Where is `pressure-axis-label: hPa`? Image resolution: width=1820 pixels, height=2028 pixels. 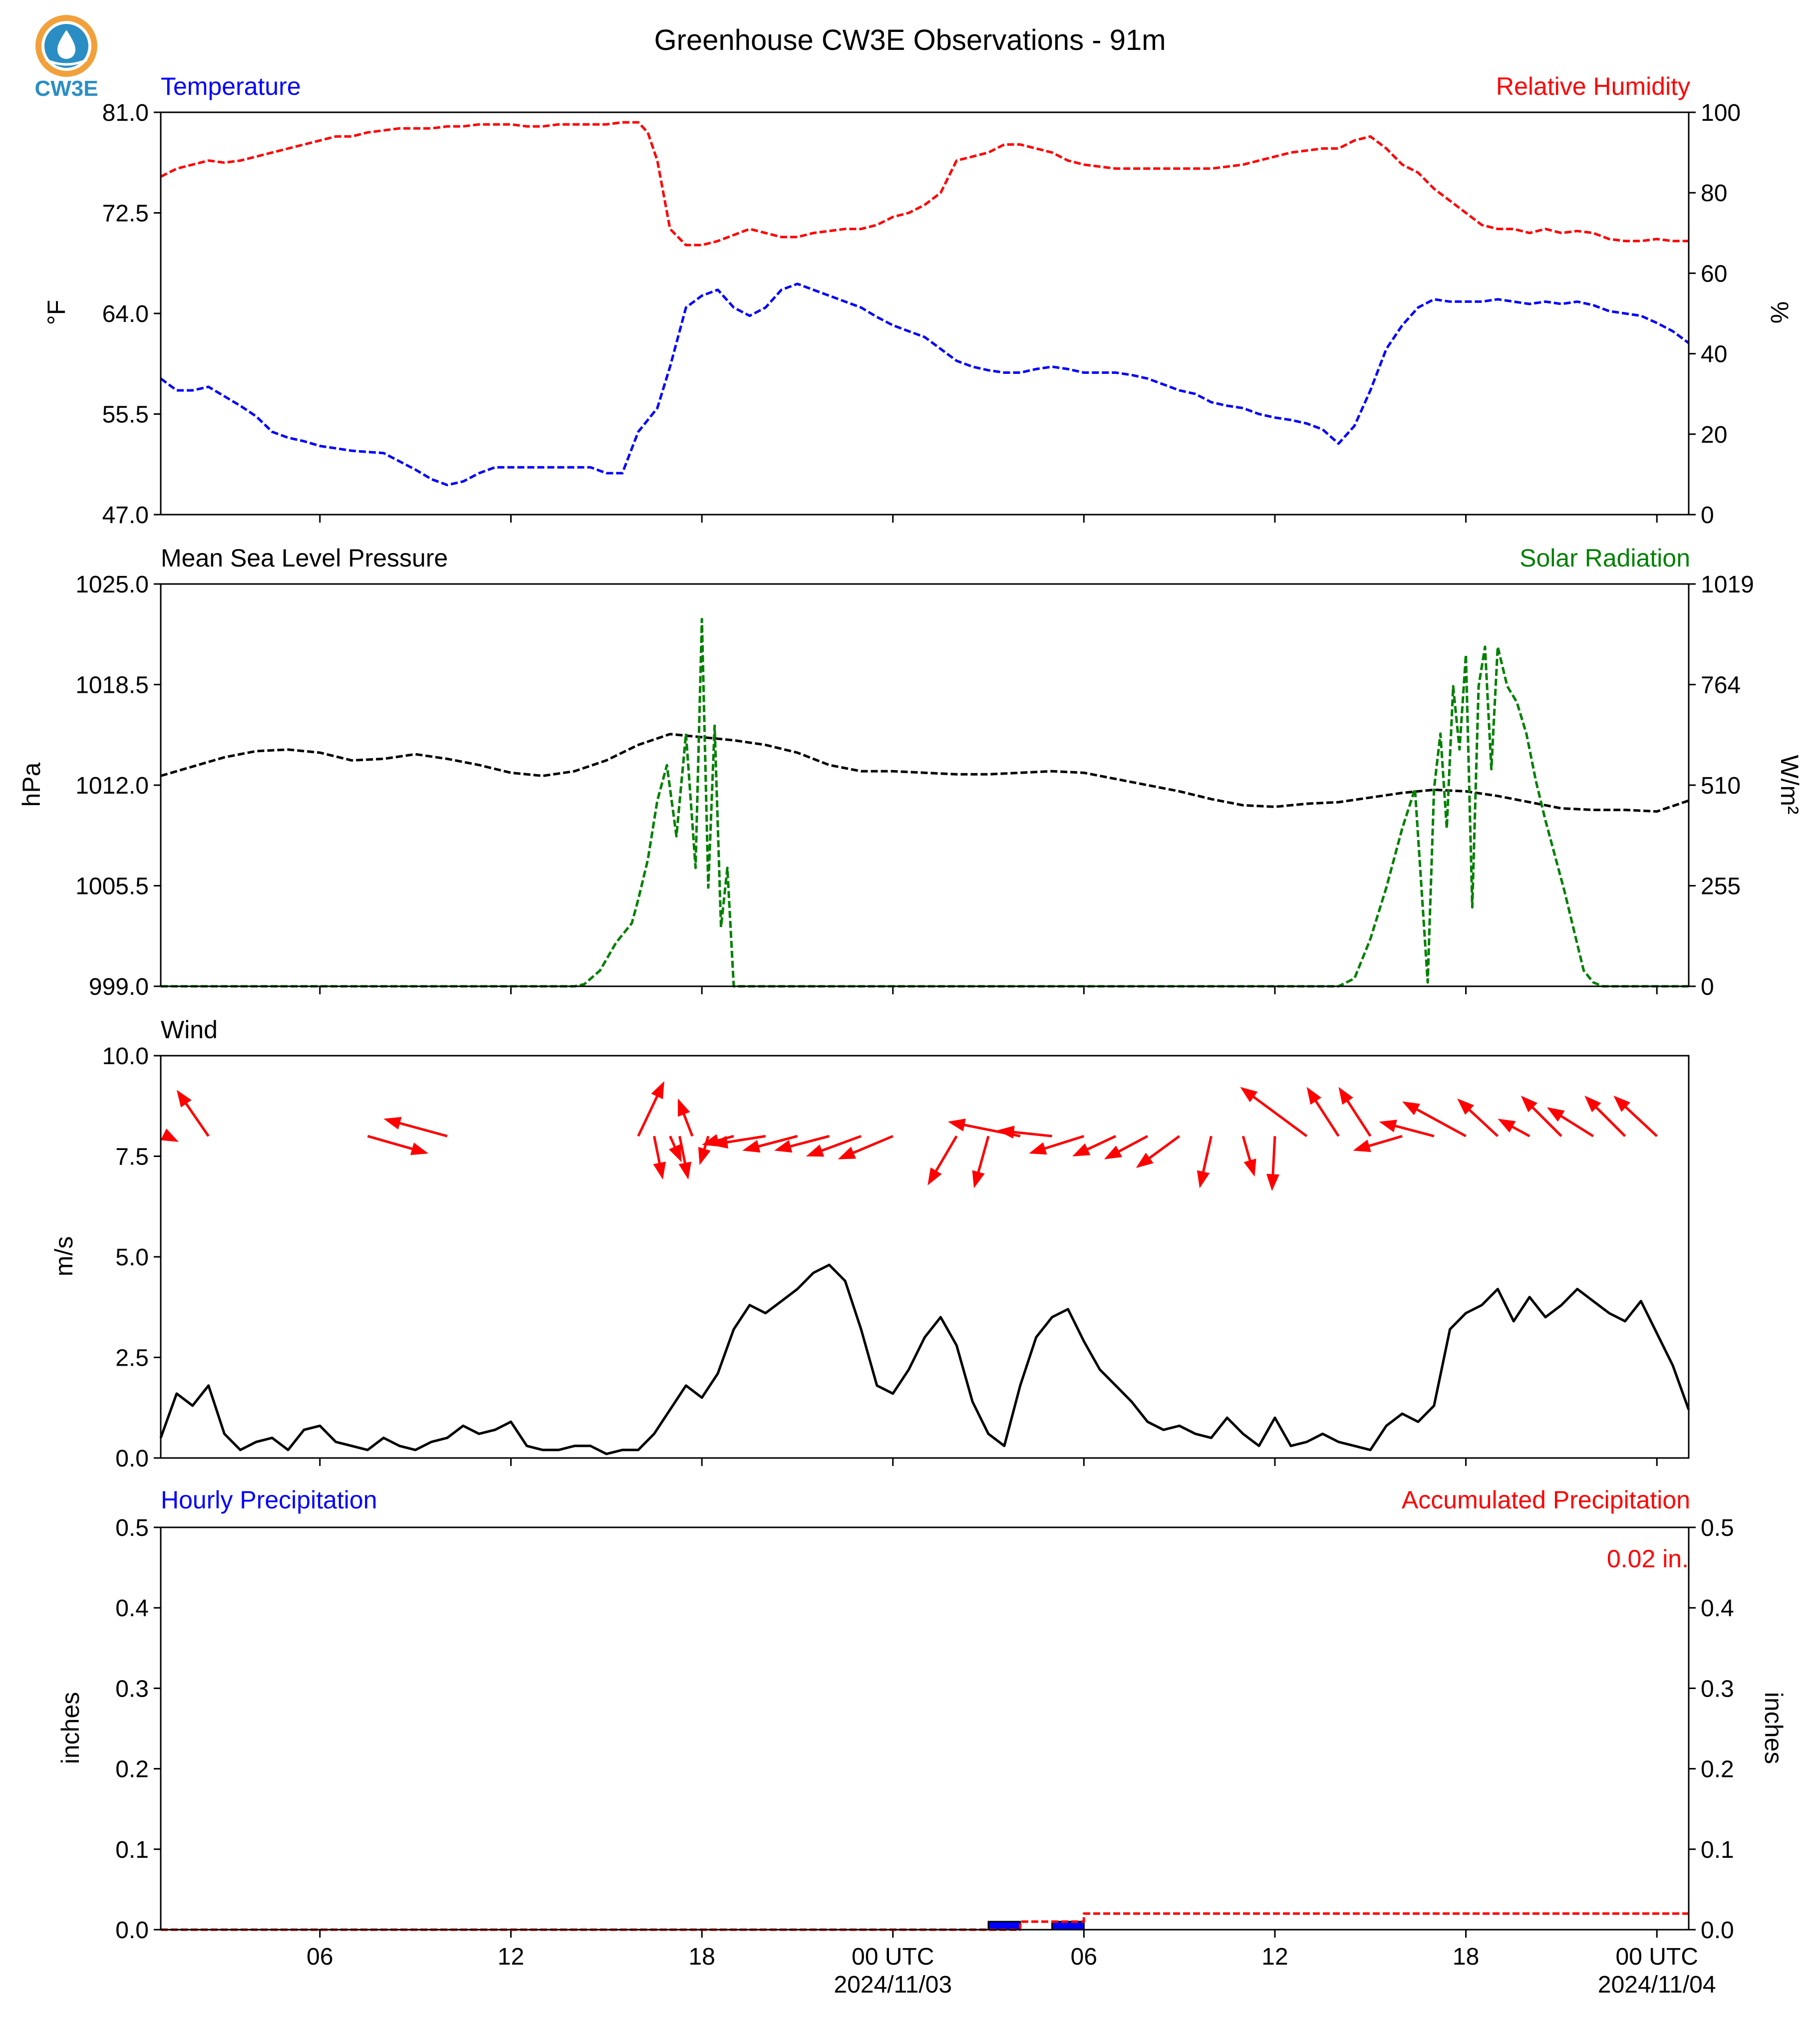
pressure-axis-label: hPa is located at coordinates (31, 784).